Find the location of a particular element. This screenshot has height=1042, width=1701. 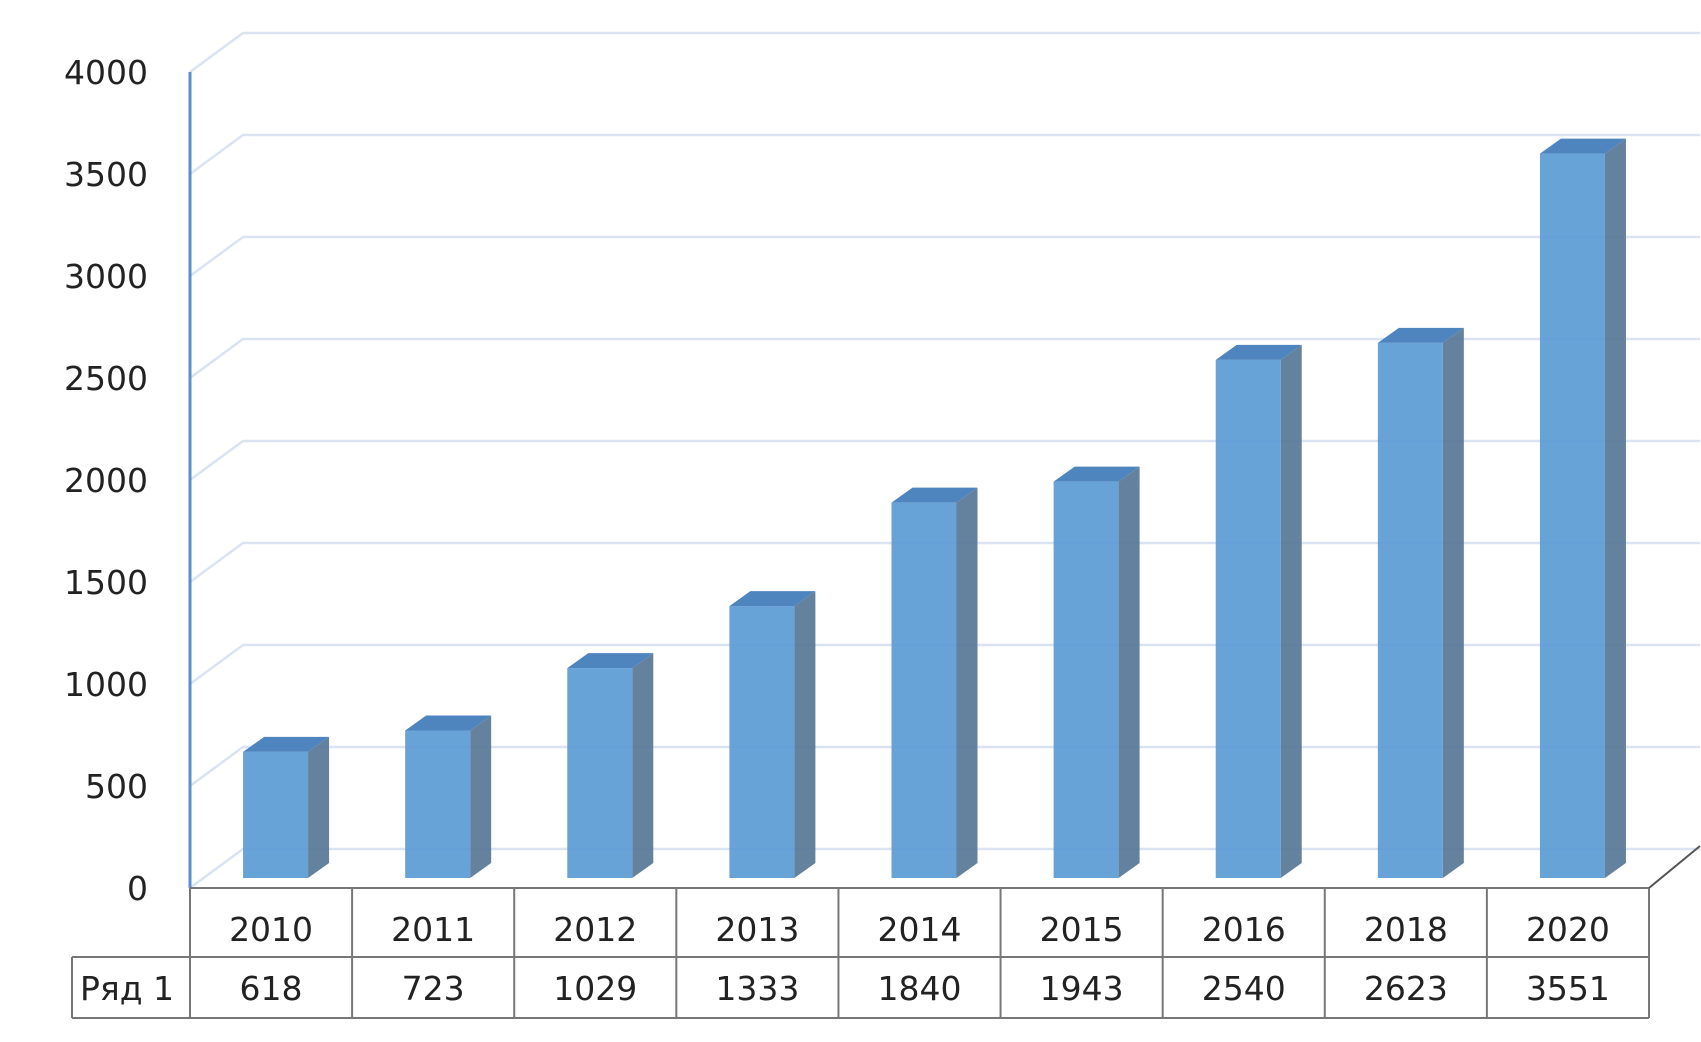

table-value-2013: 1333 is located at coordinates (757, 988).